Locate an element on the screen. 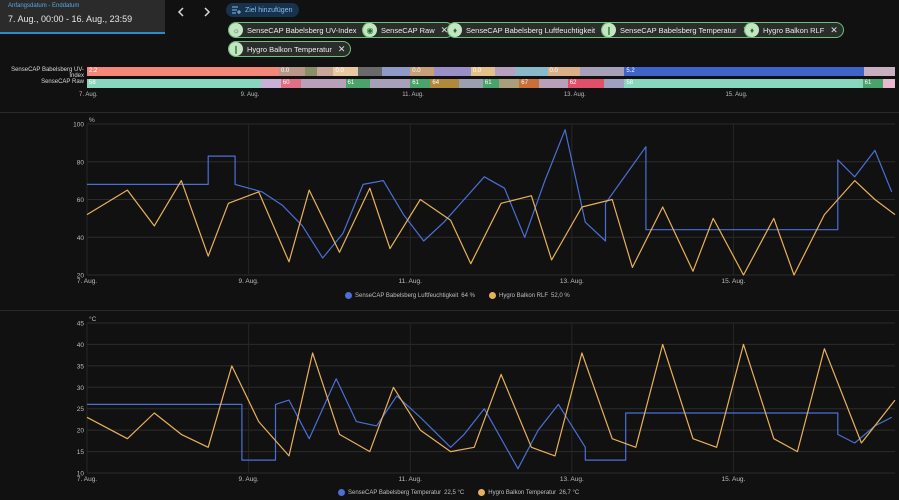  y-tick-label: 30 is located at coordinates (81, 388).